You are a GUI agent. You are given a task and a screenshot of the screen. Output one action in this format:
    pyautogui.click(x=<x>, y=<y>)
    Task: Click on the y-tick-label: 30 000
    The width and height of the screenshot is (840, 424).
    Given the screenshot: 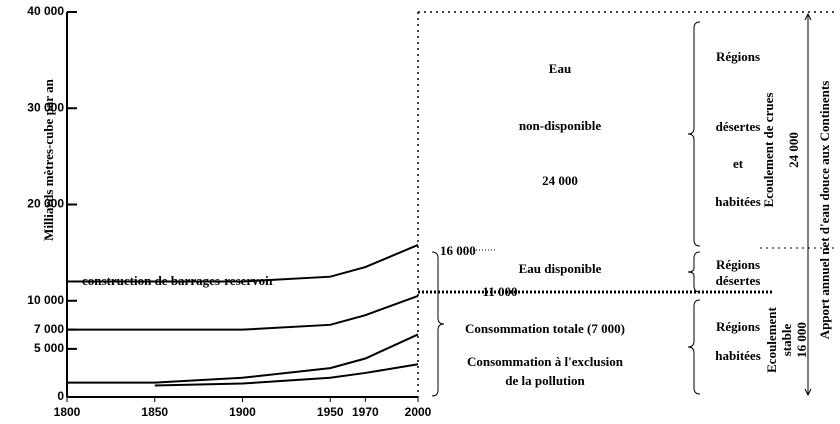 What is the action you would take?
    pyautogui.click(x=45, y=107)
    